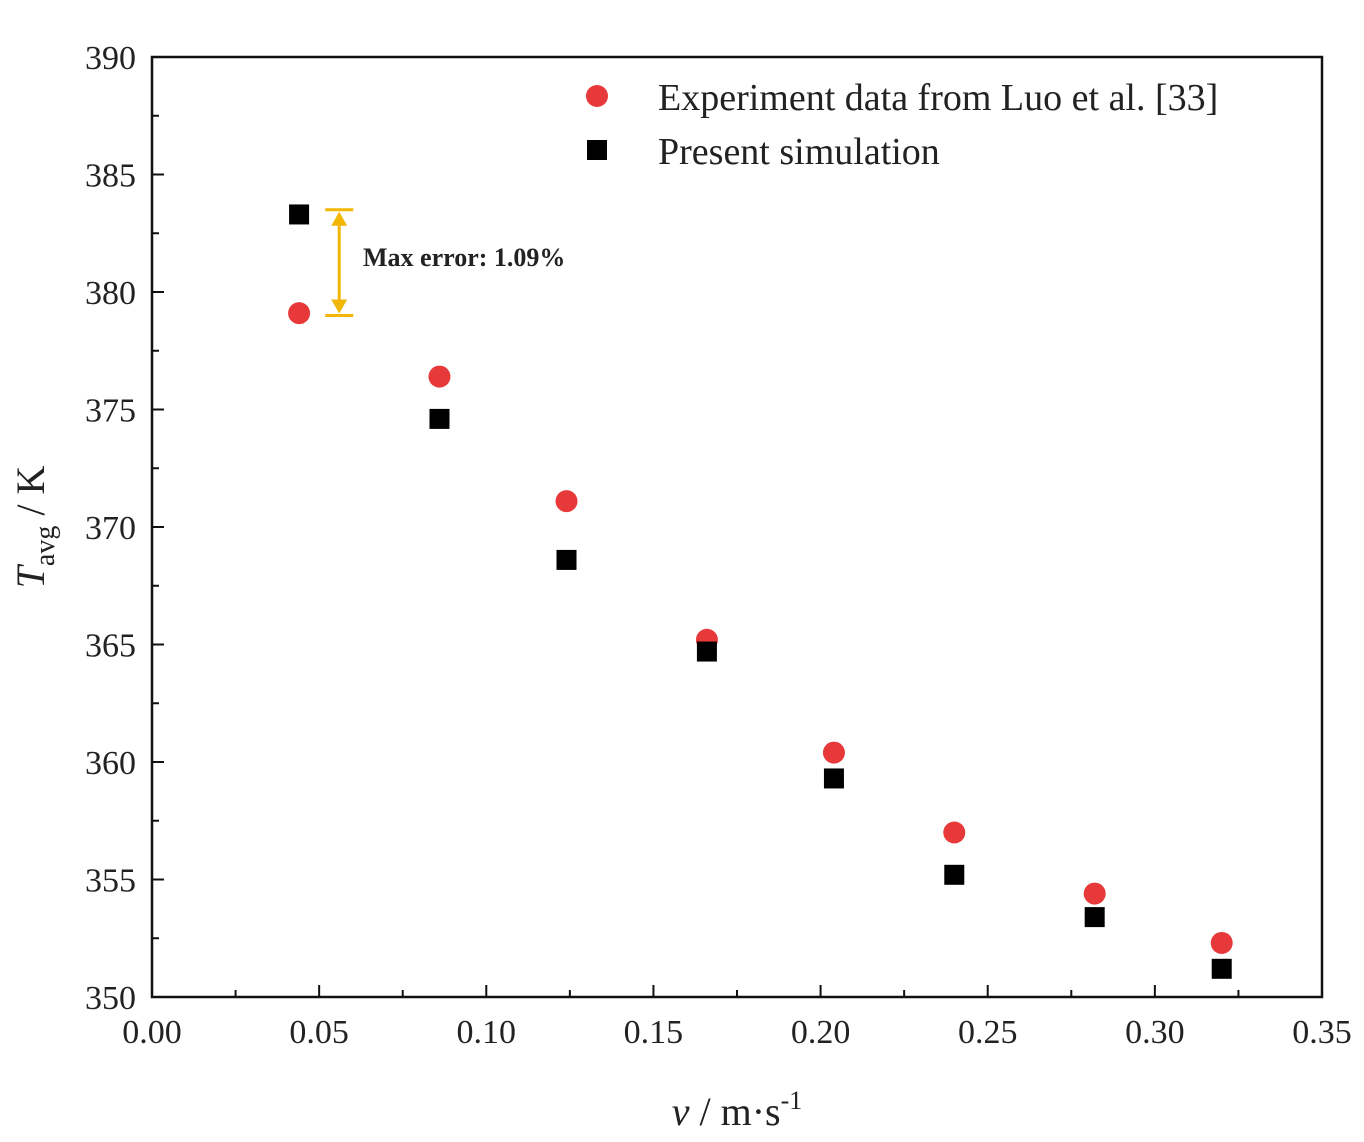 This screenshot has width=1364, height=1142. I want to click on x-tick-label: 0.10, so click(487, 1032).